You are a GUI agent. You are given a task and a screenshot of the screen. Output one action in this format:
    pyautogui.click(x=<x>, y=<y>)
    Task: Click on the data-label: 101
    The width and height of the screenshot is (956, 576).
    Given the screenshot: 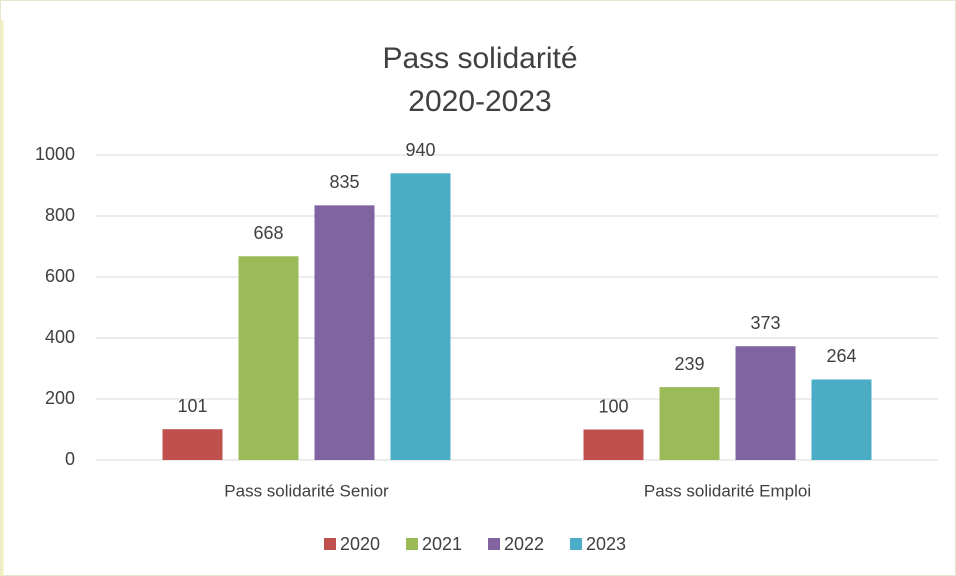 What is the action you would take?
    pyautogui.click(x=192, y=406)
    